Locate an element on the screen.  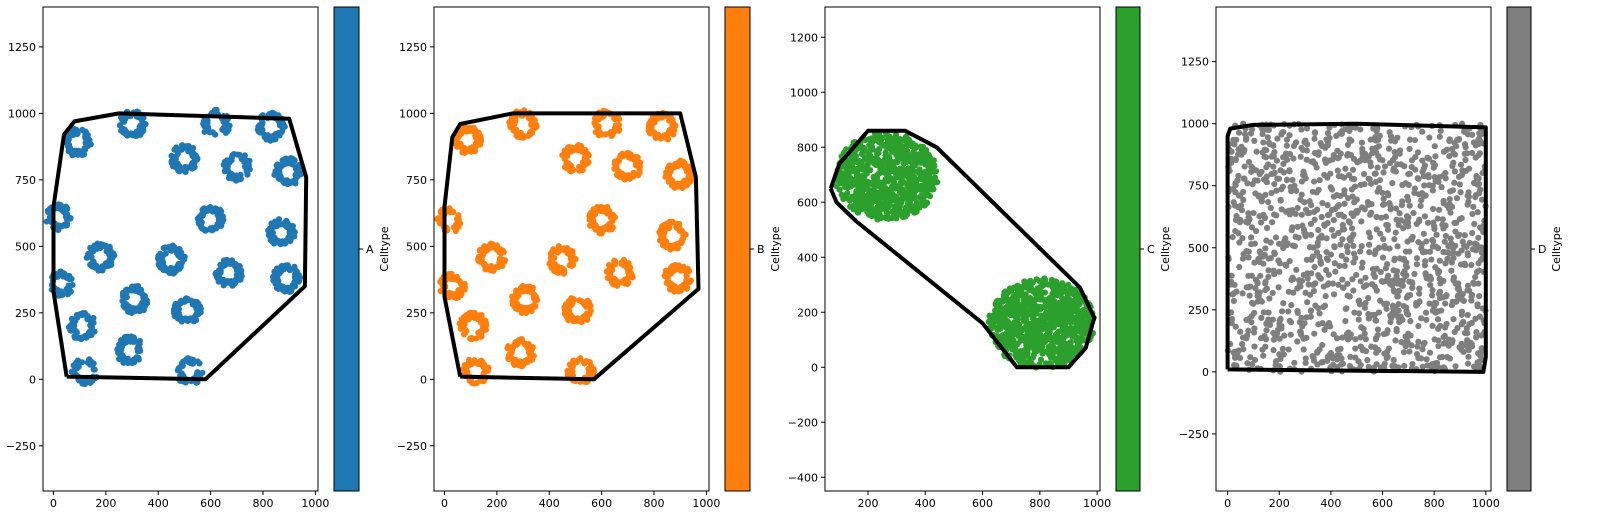
y-tick-label: 1000 is located at coordinates (413, 113).